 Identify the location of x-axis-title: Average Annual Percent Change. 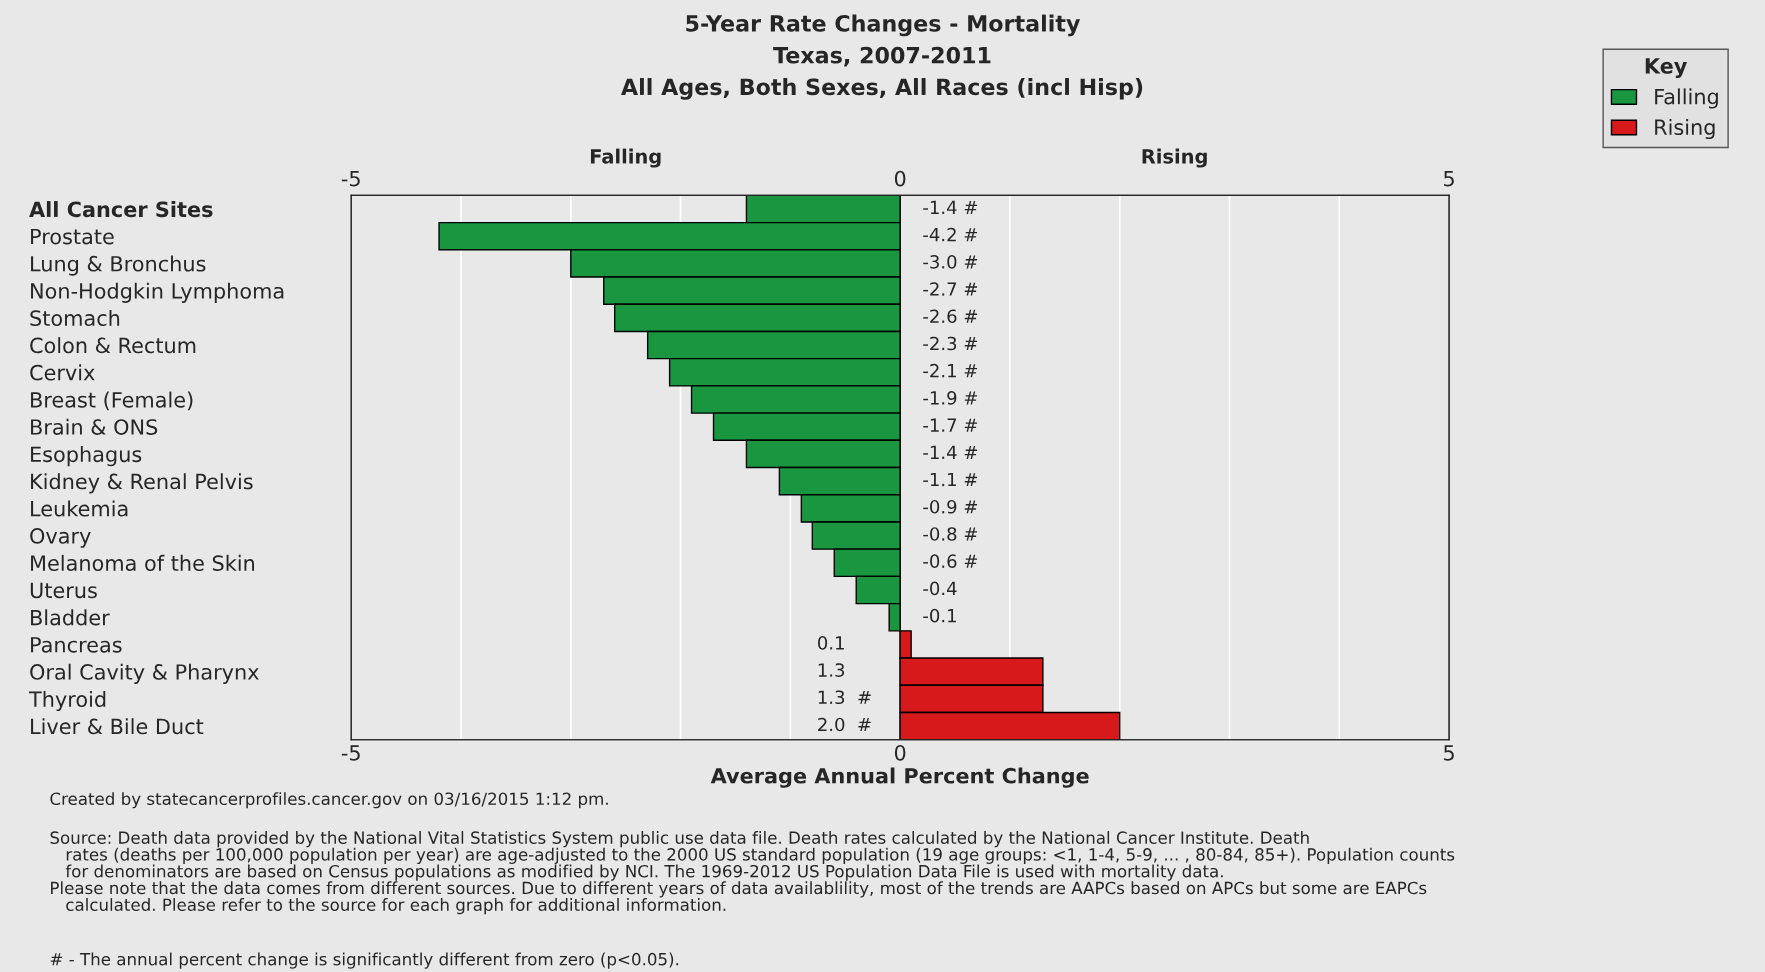
(899, 777).